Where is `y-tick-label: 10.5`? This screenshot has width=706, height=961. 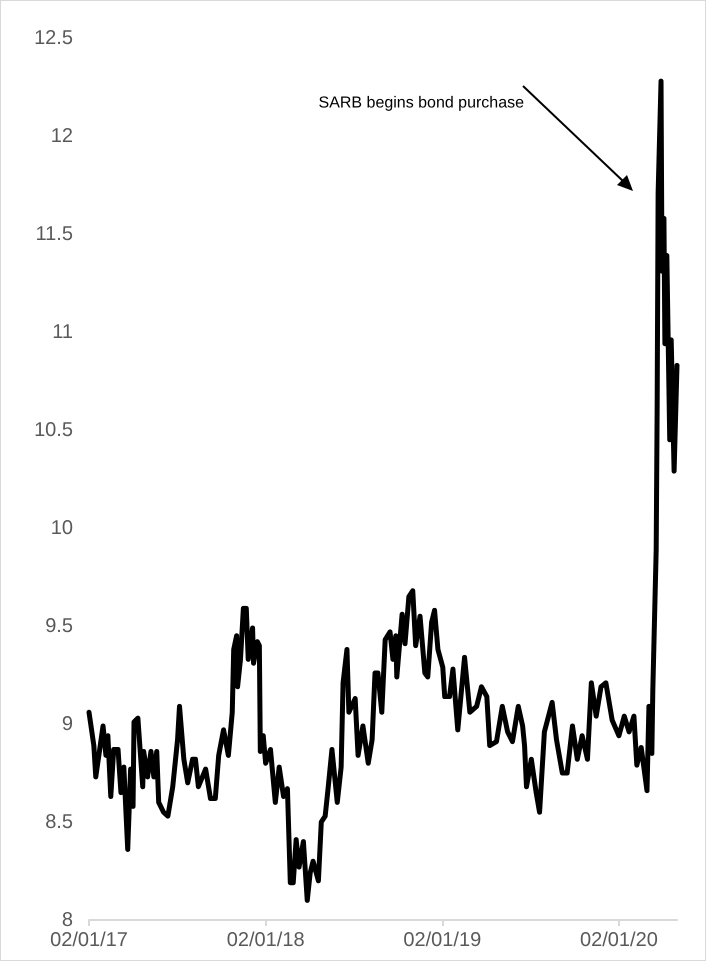
y-tick-label: 10.5 is located at coordinates (53, 430).